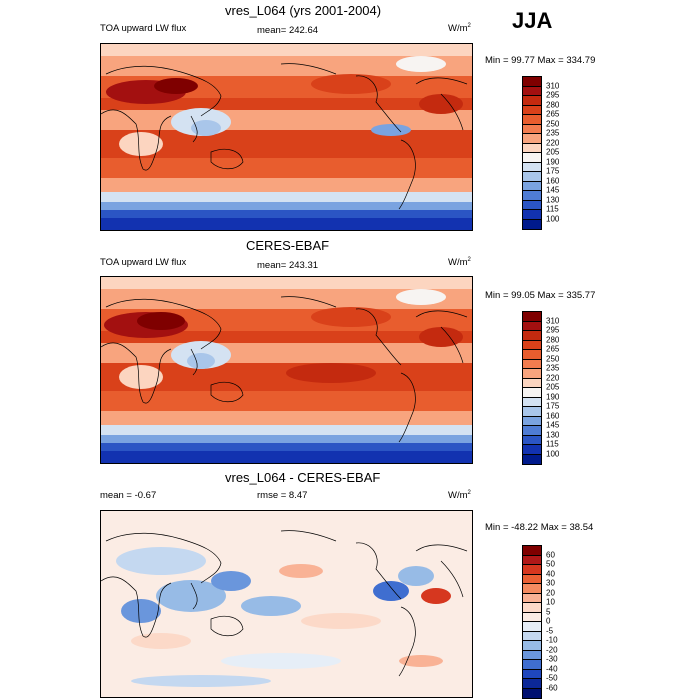 The height and width of the screenshot is (700, 700). Describe the element at coordinates (143, 28) in the screenshot. I see `panel1-variable-label: TOA upward LW flux` at that location.